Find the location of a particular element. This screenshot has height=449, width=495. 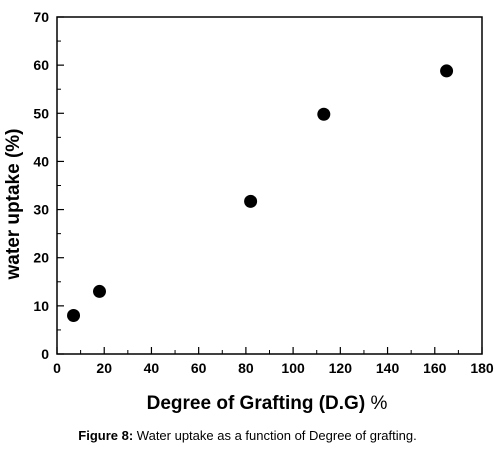

y-axis-ticks: 0 10 20 30 40 50 60 70 is located at coordinates (48, 185).